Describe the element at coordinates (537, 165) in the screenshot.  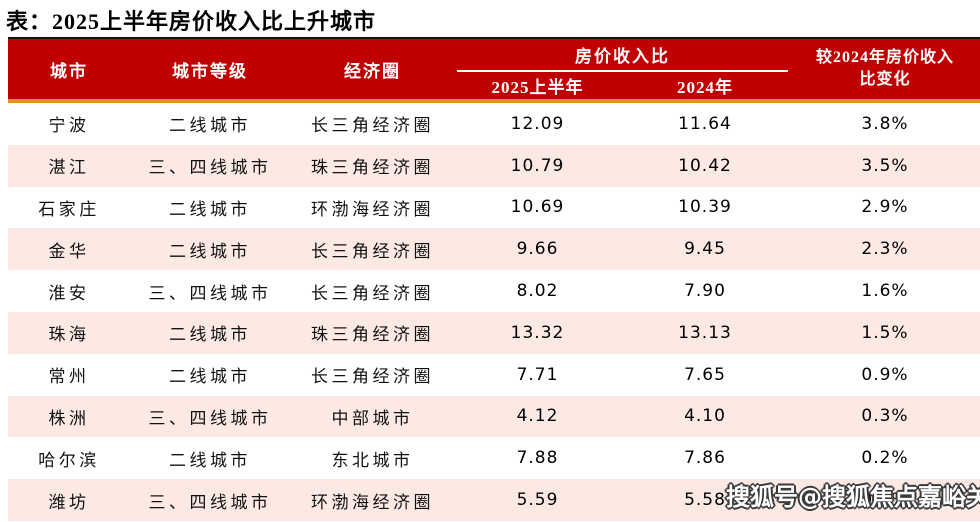
I see `cell-2025h1: 10.79` at that location.